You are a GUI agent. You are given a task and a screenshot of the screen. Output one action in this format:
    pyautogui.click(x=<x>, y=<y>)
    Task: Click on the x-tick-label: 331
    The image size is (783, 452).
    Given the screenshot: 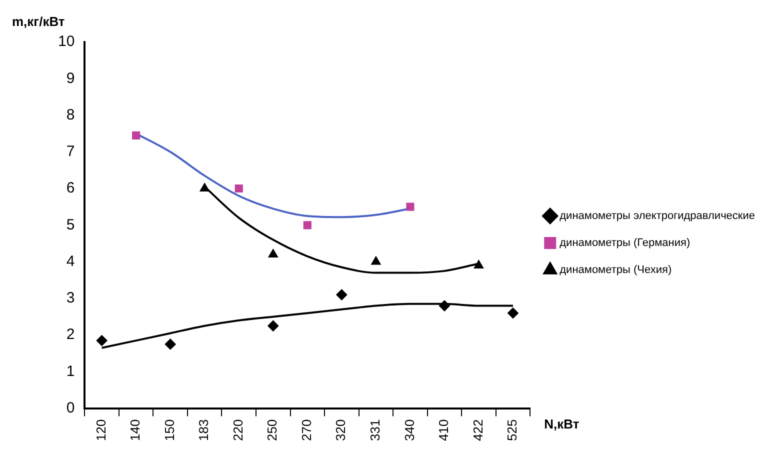 What is the action you would take?
    pyautogui.click(x=375, y=430)
    